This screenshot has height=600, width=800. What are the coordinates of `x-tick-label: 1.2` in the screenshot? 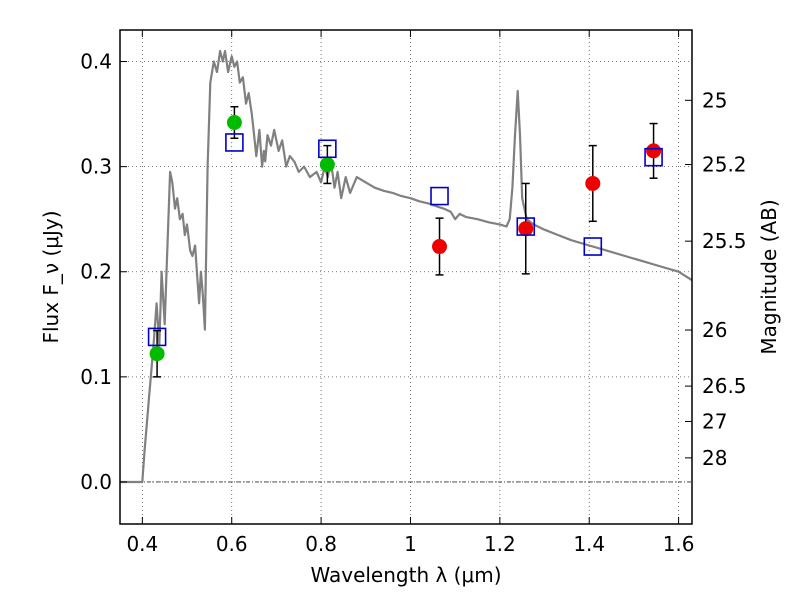 It's located at (500, 544).